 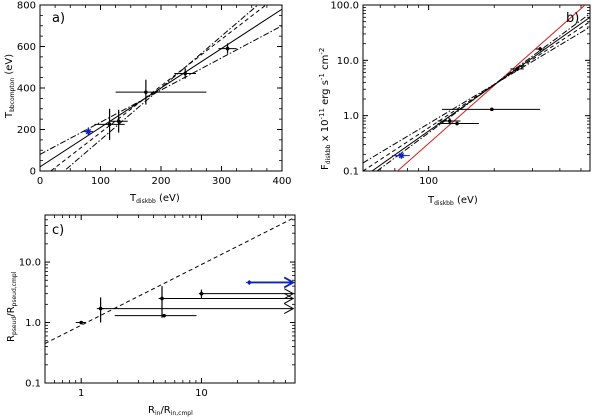 I want to click on pb-ytick-label-1: 1.0, so click(x=351, y=116).